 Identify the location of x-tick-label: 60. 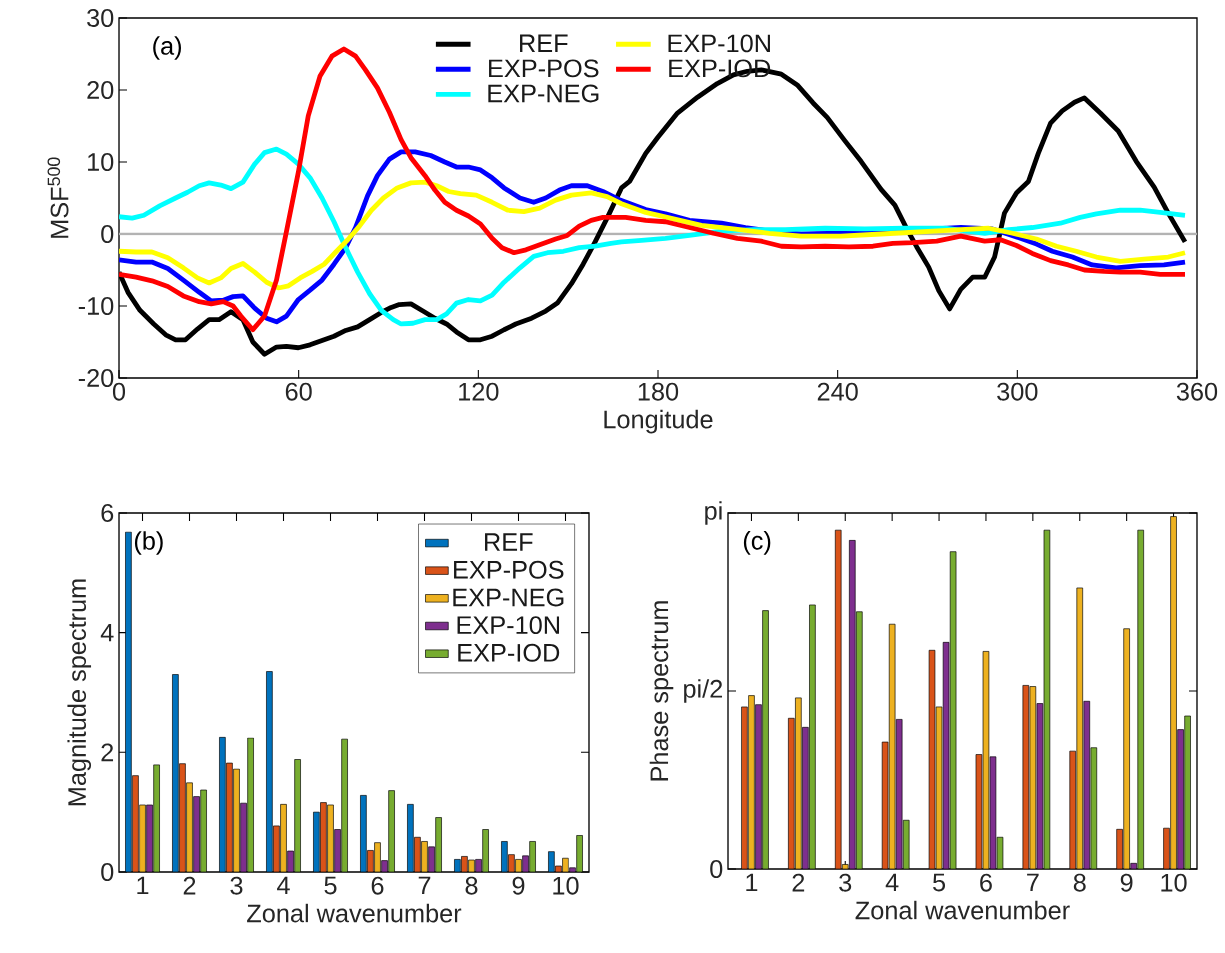
(298, 391).